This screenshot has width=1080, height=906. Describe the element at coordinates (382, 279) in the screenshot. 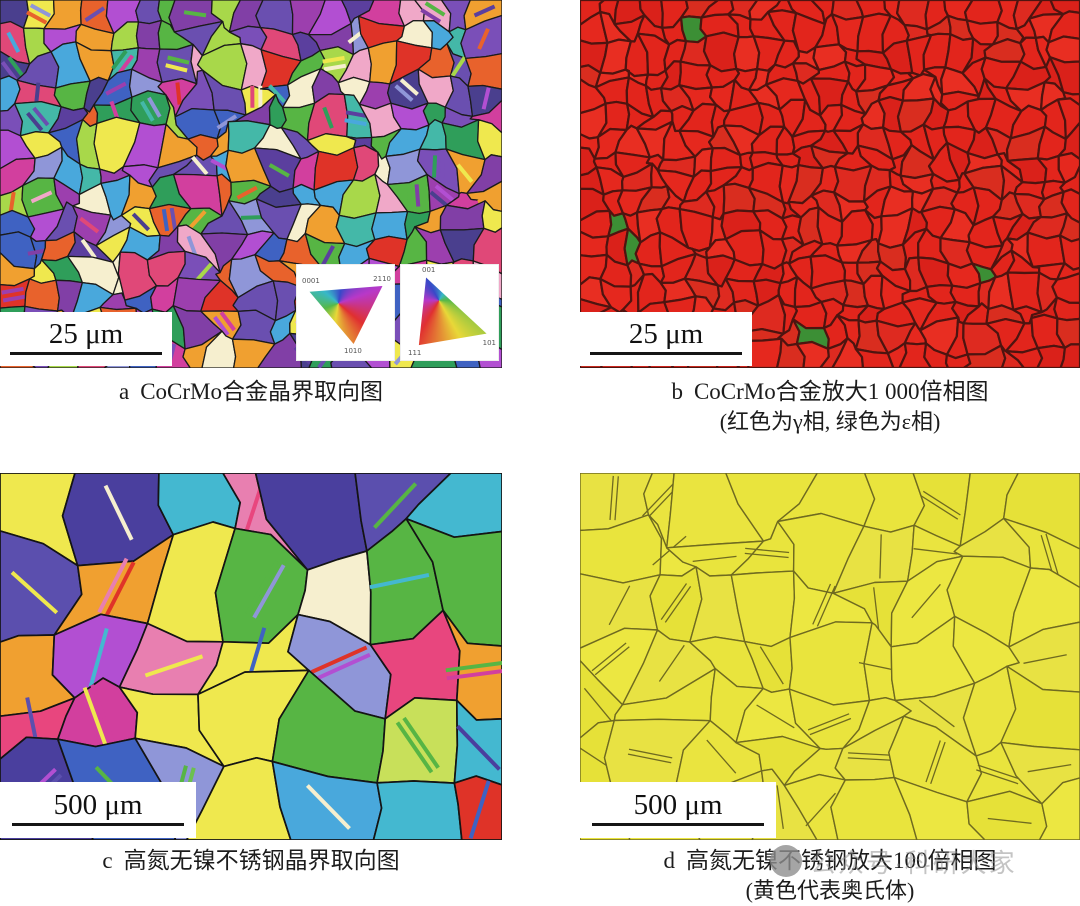

I see `ipf-label: 2110` at that location.